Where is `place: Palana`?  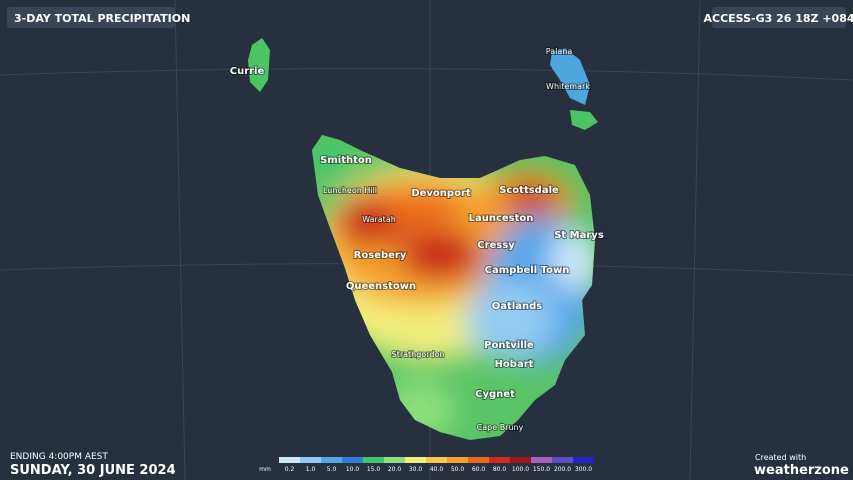
place: Palana is located at coordinates (559, 51).